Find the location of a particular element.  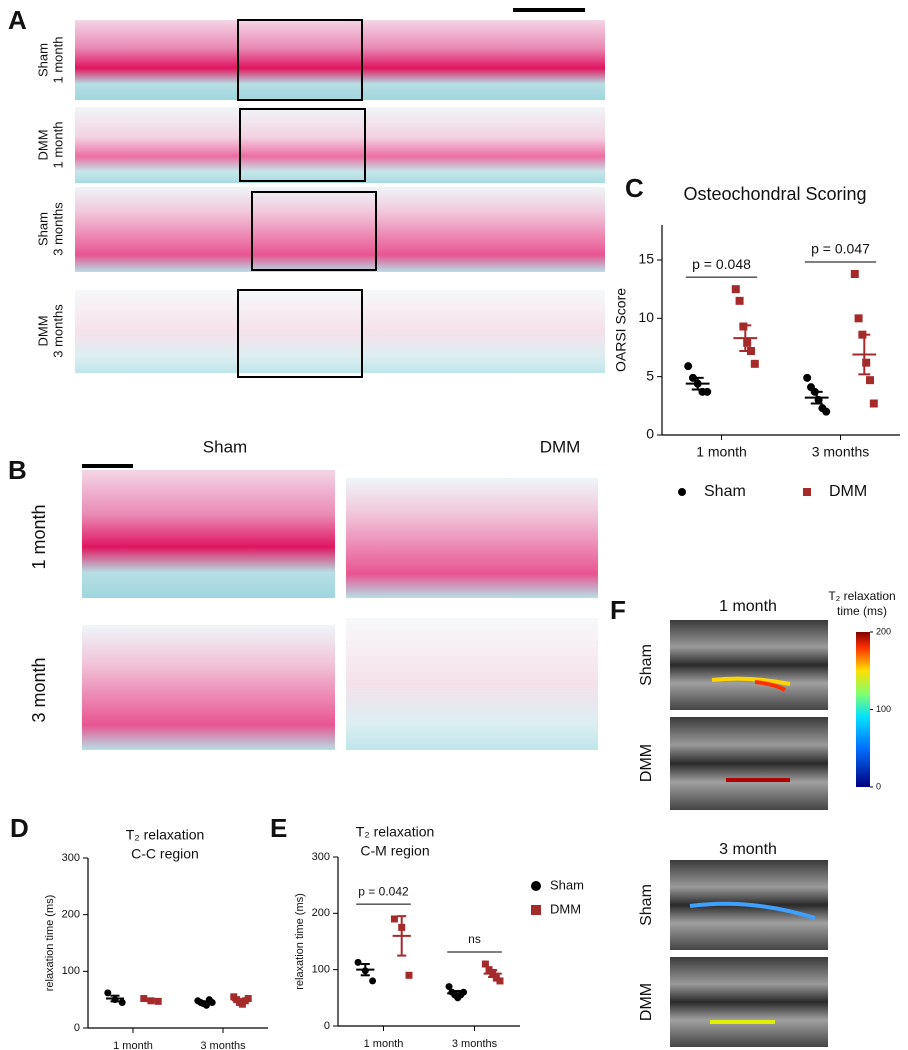

y-axis-label: OARSI Score is located at coordinates (621, 330).